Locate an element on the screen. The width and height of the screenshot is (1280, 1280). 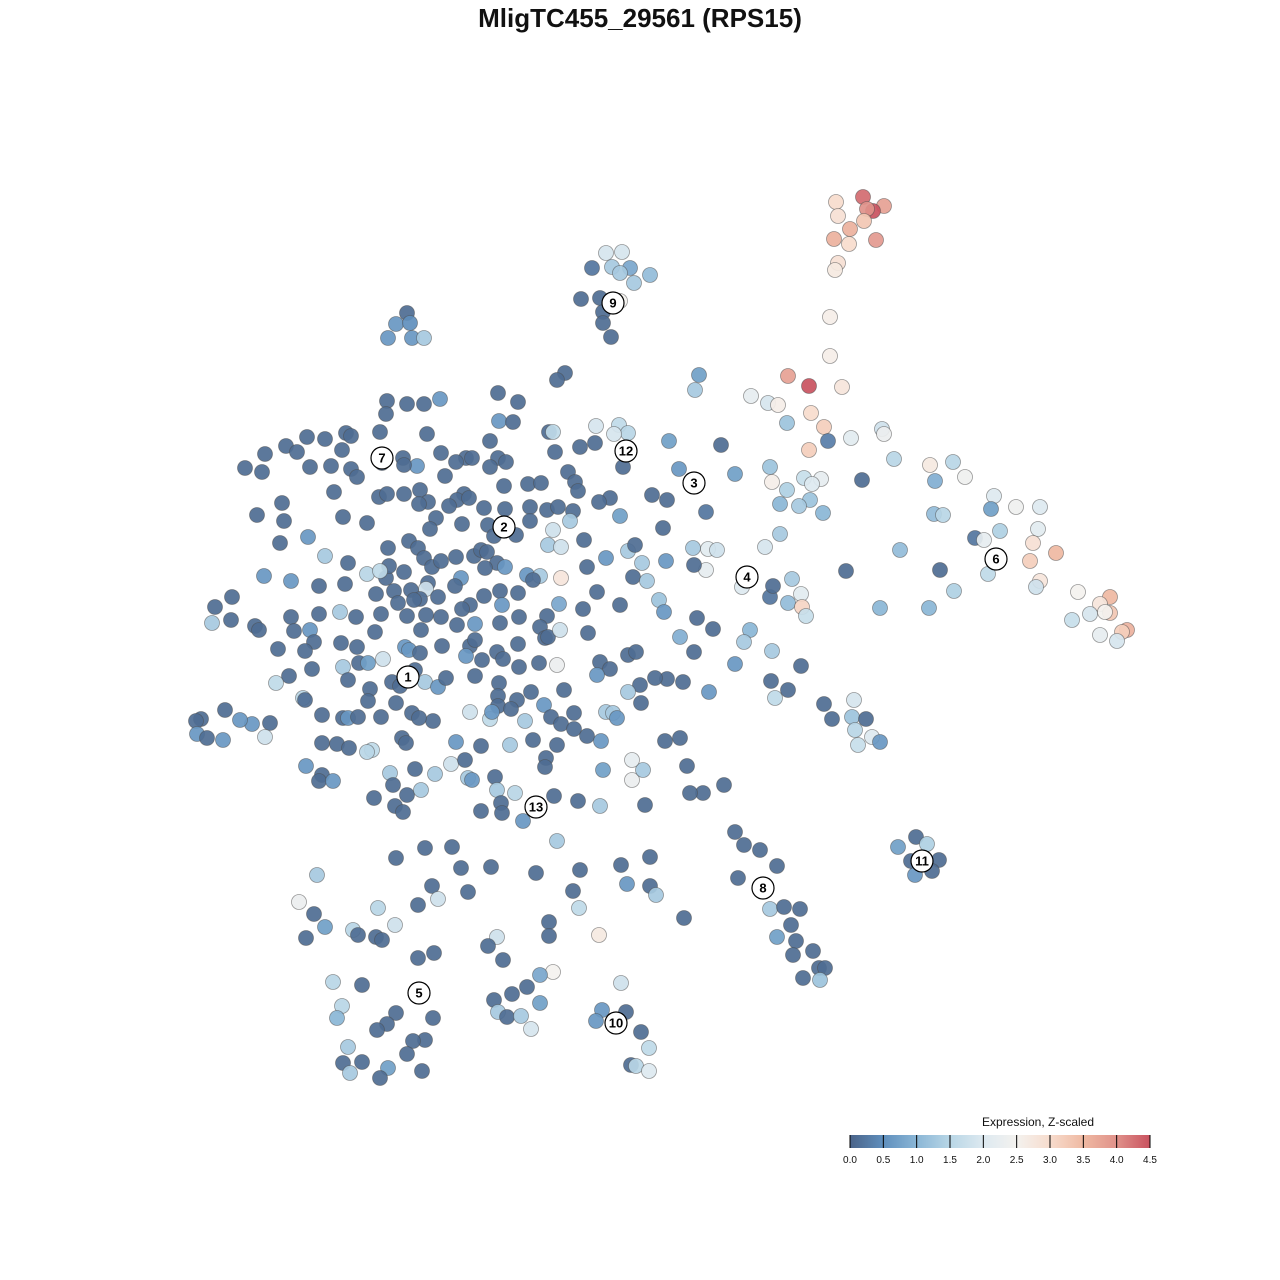
colorbar-tick-label: 4.5 is located at coordinates (1150, 1160).